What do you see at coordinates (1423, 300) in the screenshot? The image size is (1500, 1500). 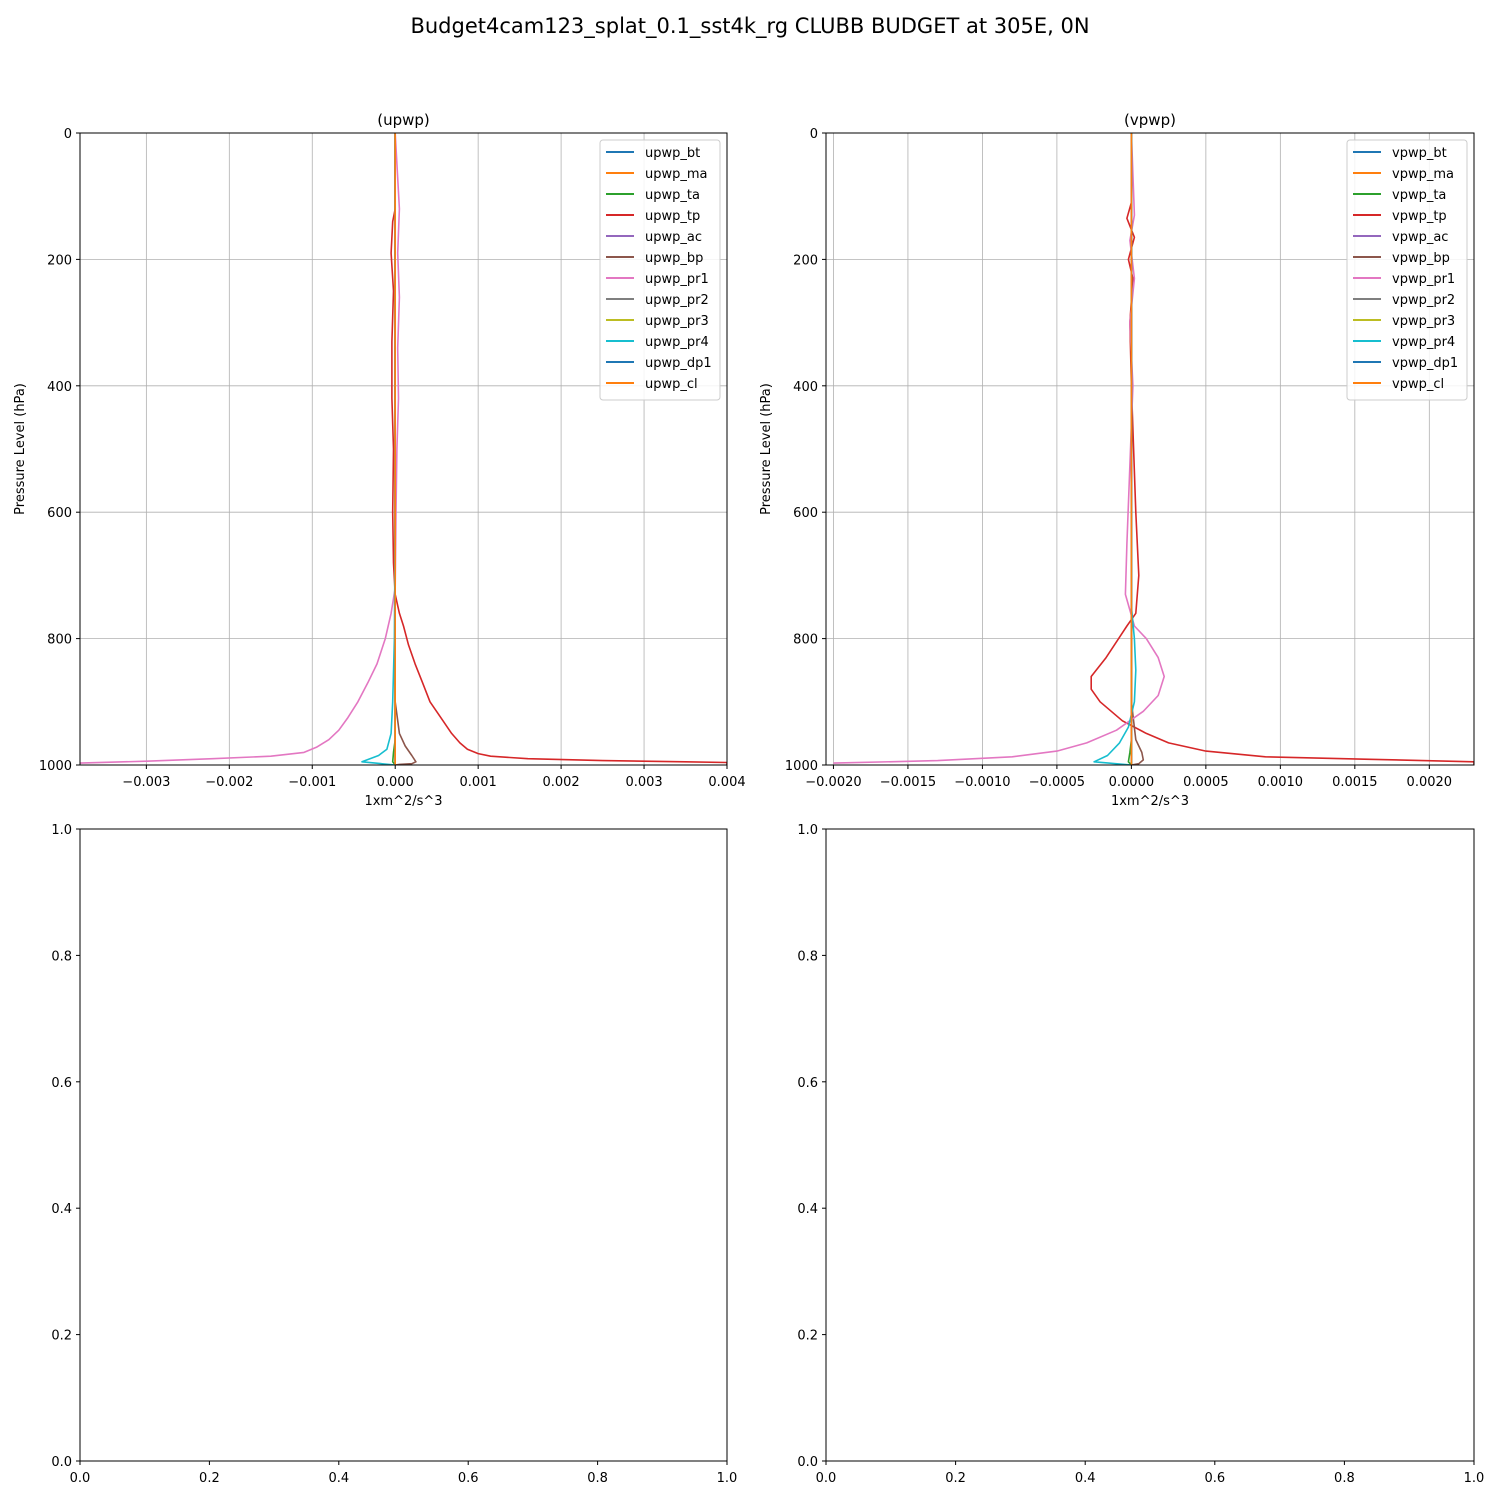 I see `legend-entry: vpwp_pr2` at bounding box center [1423, 300].